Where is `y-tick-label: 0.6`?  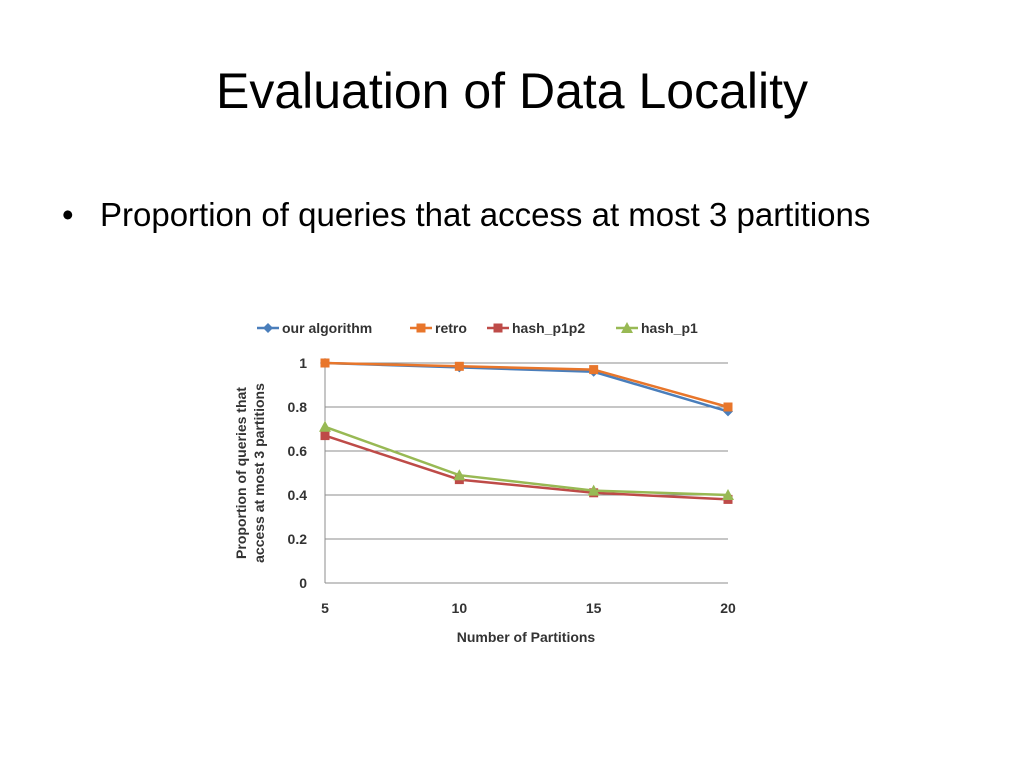
y-tick-label: 0.6 is located at coordinates (298, 451).